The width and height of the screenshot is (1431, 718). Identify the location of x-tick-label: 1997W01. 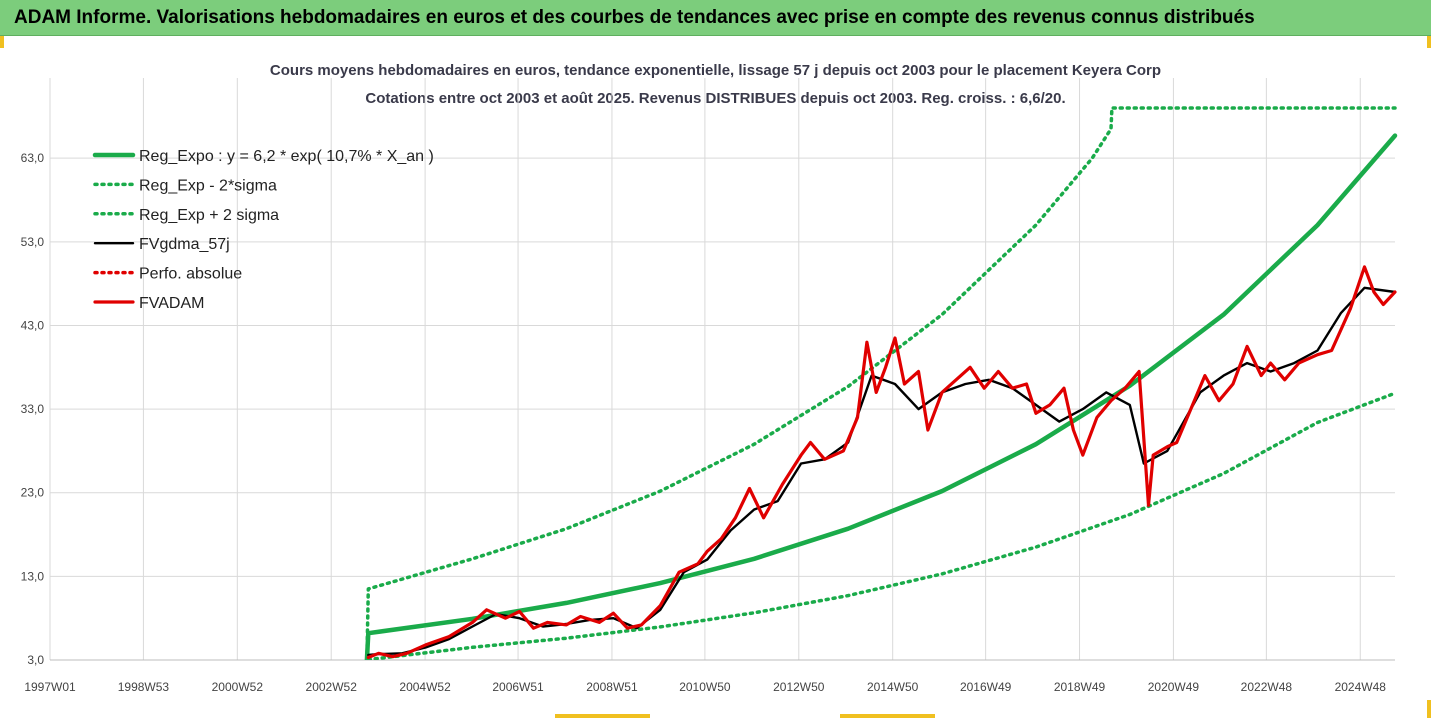
(50, 687).